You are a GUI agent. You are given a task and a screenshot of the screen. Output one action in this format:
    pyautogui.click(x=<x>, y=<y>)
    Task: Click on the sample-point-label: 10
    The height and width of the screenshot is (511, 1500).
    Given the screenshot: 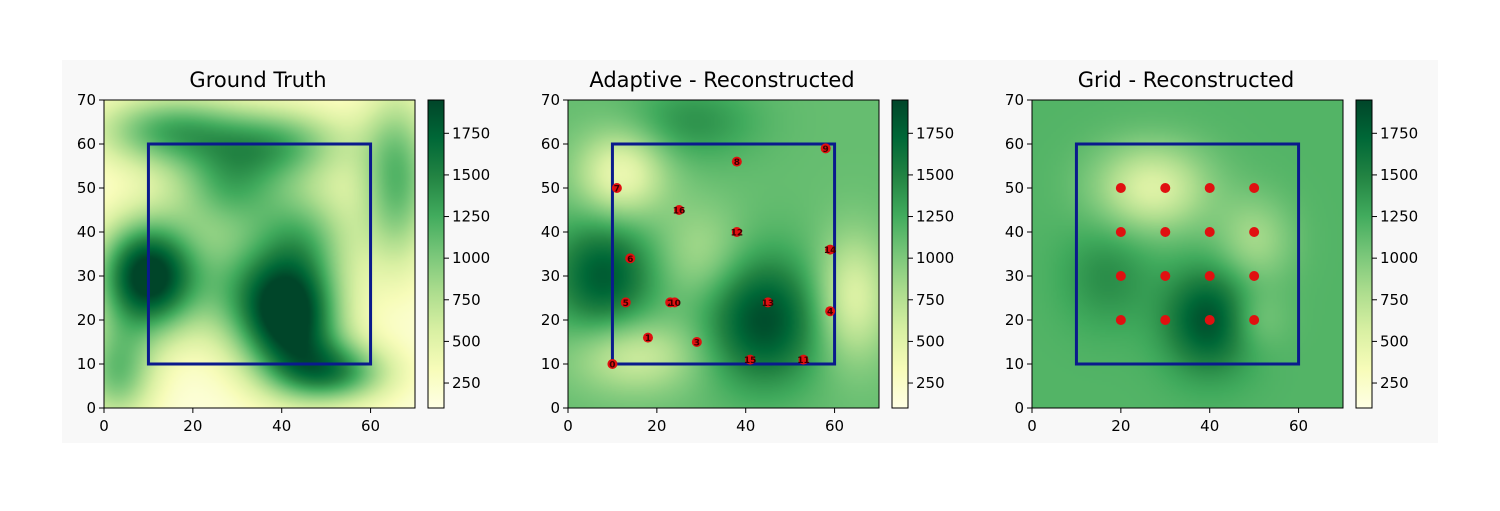 What is the action you would take?
    pyautogui.click(x=674, y=304)
    